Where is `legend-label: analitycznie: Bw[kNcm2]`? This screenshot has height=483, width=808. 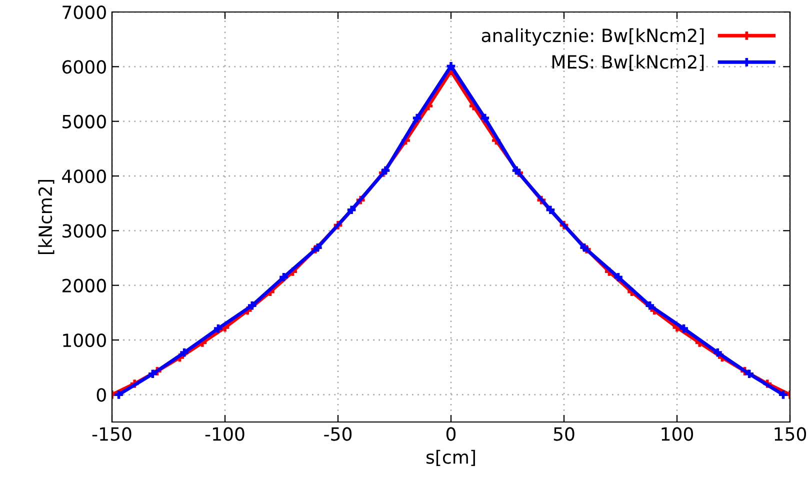
legend-label: analitycznie: Bw[kNcm2] is located at coordinates (593, 37).